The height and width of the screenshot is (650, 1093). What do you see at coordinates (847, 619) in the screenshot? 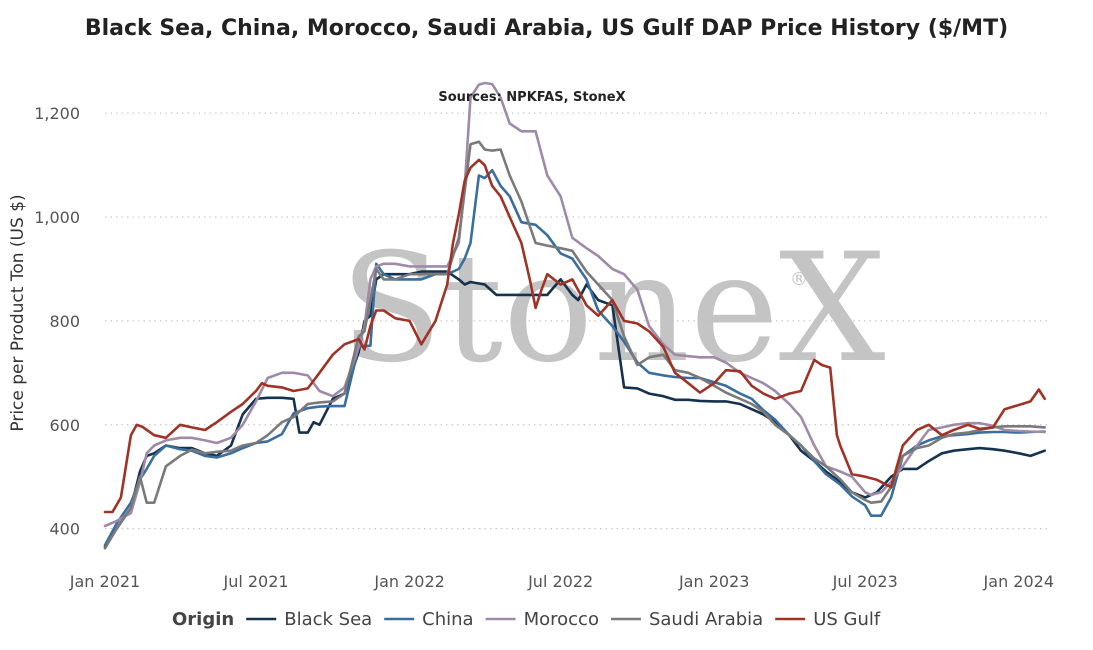
I see `legend-label-us-gulf: US Gulf` at bounding box center [847, 619].